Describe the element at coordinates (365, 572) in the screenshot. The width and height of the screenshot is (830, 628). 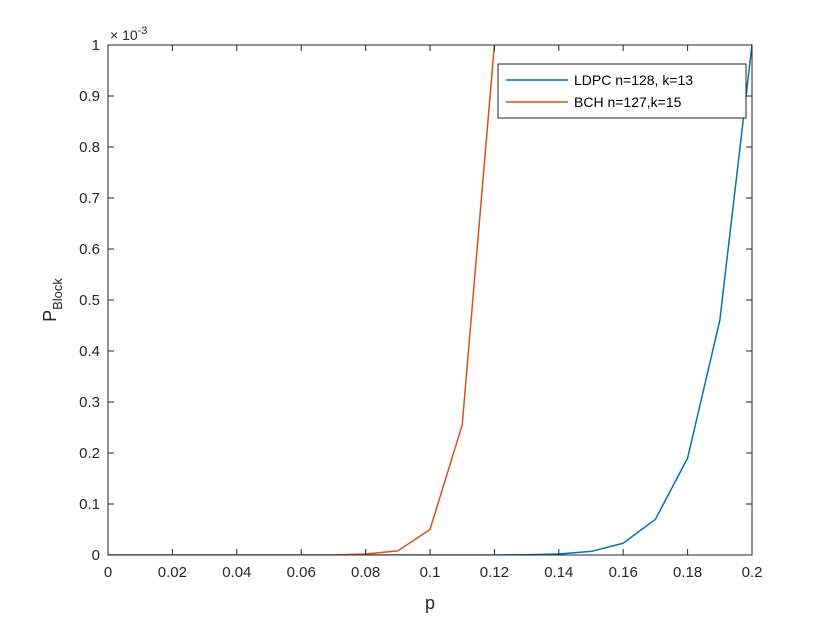
I see `x-tick-label: 0.08` at that location.